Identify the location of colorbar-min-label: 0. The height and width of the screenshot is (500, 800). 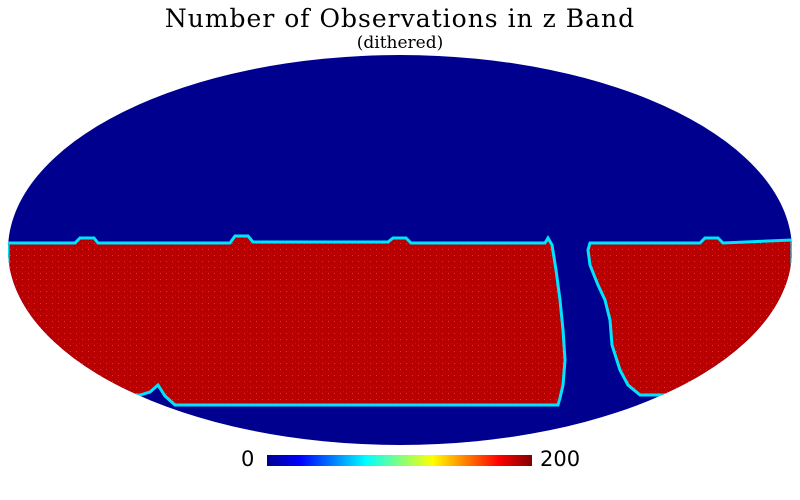
(248, 459).